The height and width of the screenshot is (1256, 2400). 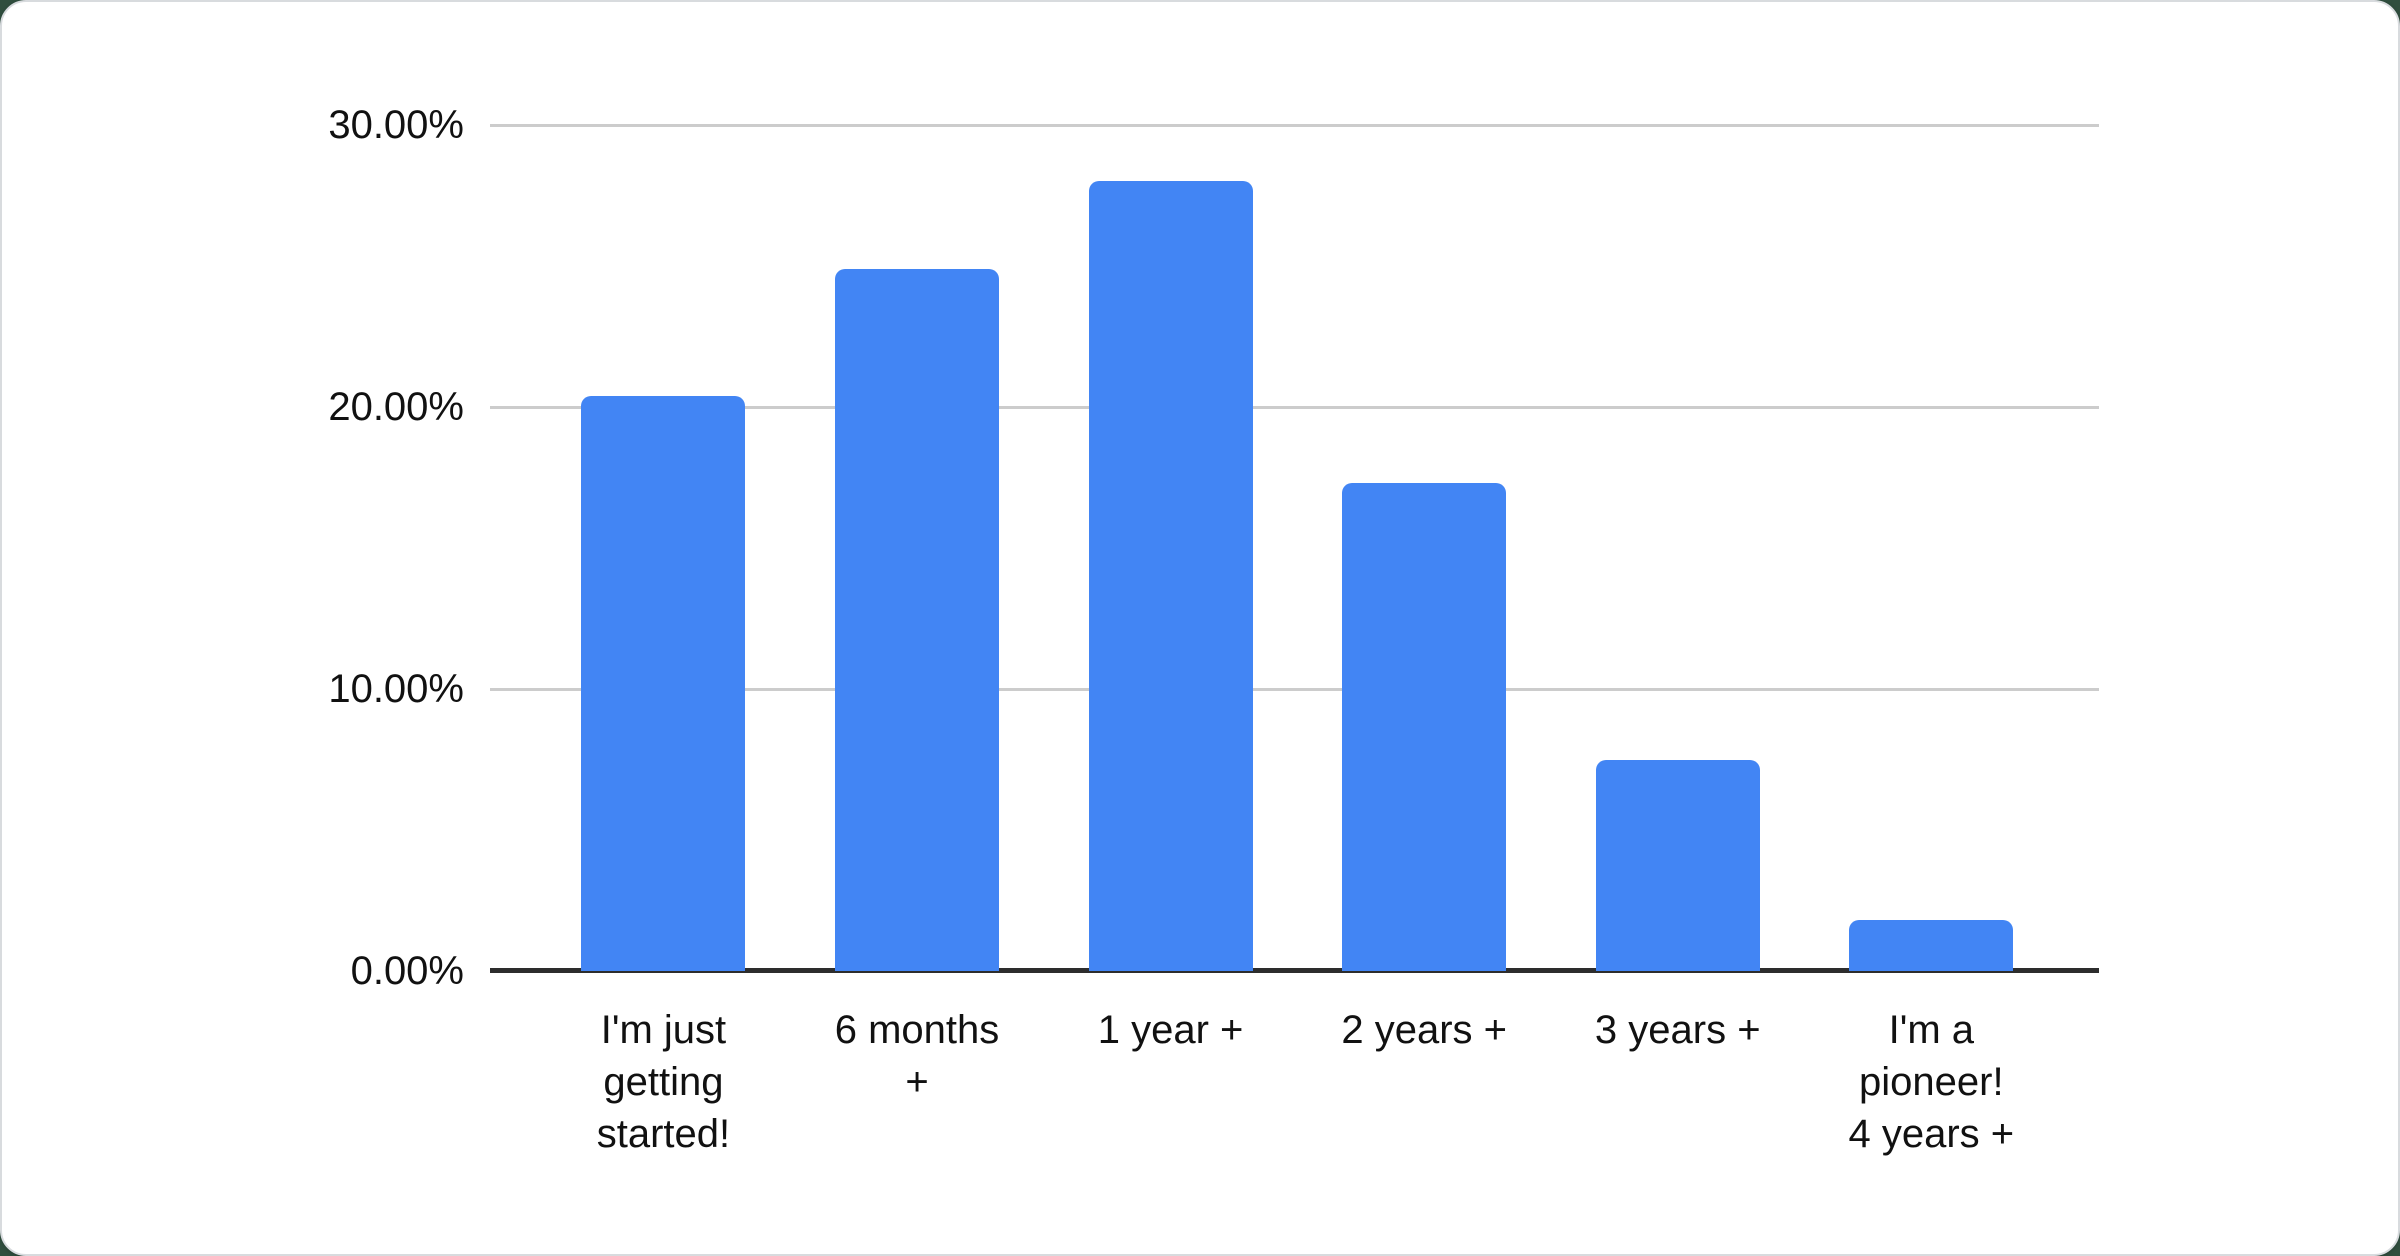 I want to click on y-axis-tick-label: 30.00%, so click(x=396, y=125).